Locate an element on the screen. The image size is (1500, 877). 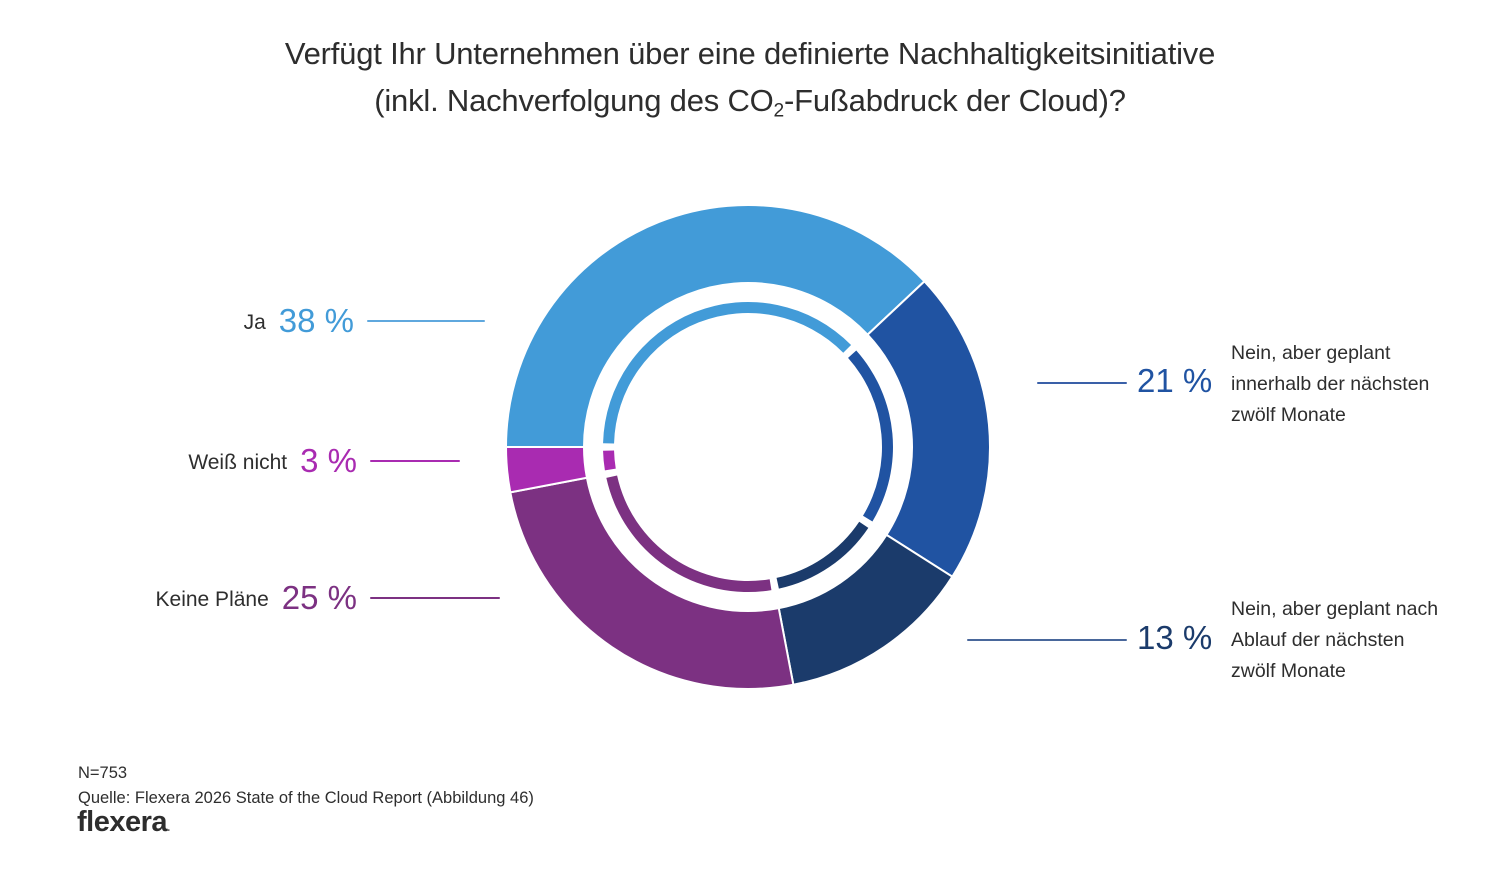
callout-weiss-nicht-label: Weiß nicht is located at coordinates (238, 462).